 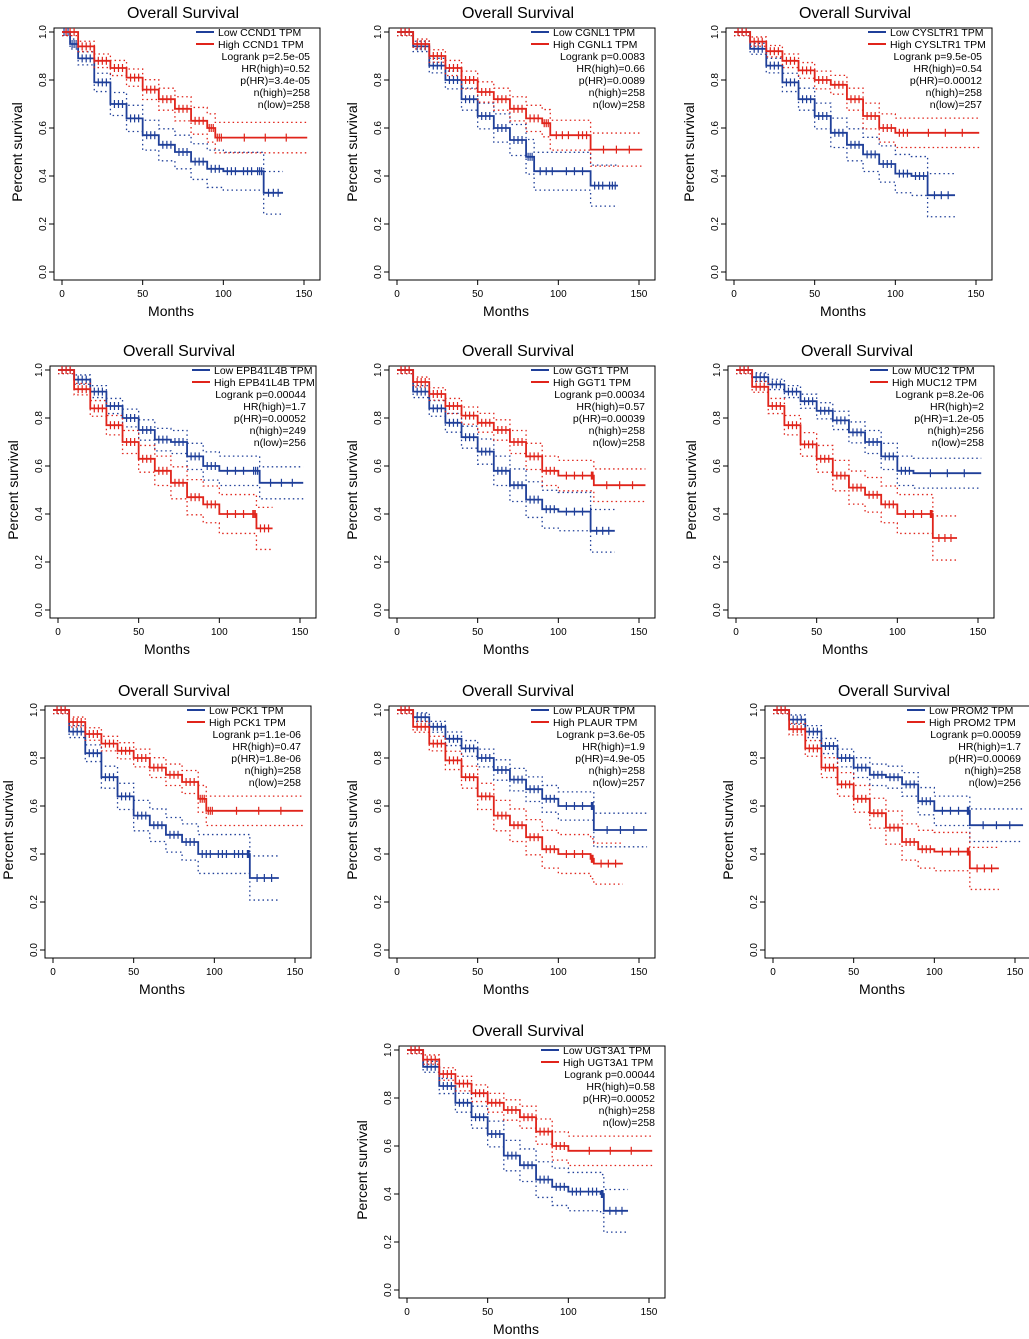 What do you see at coordinates (592, 383) in the screenshot?
I see `legend-entry: High GGT1 TPM` at bounding box center [592, 383].